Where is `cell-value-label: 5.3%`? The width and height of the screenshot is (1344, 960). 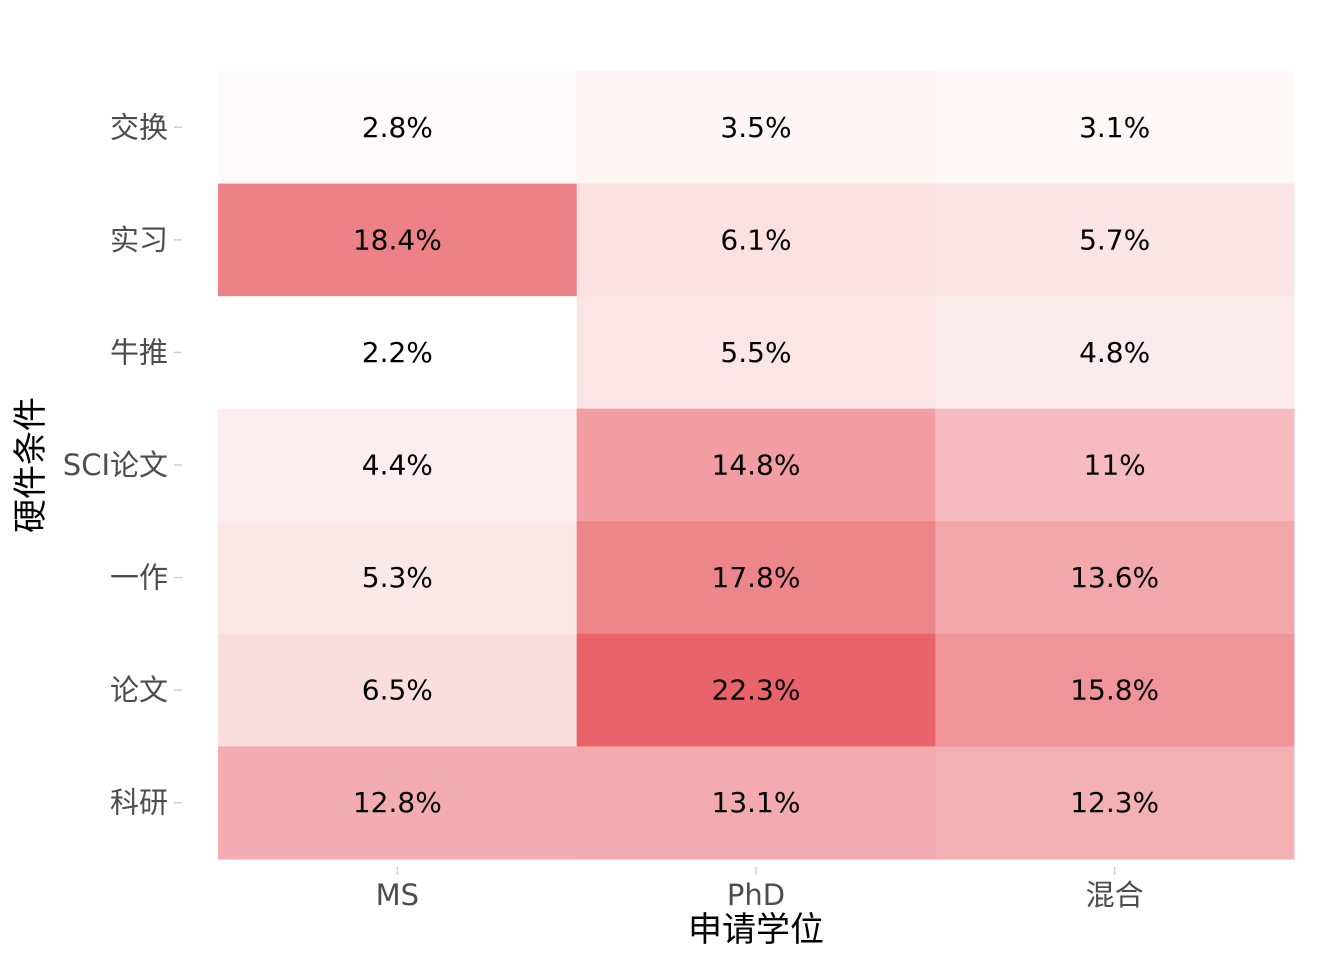 cell-value-label: 5.3% is located at coordinates (397, 577).